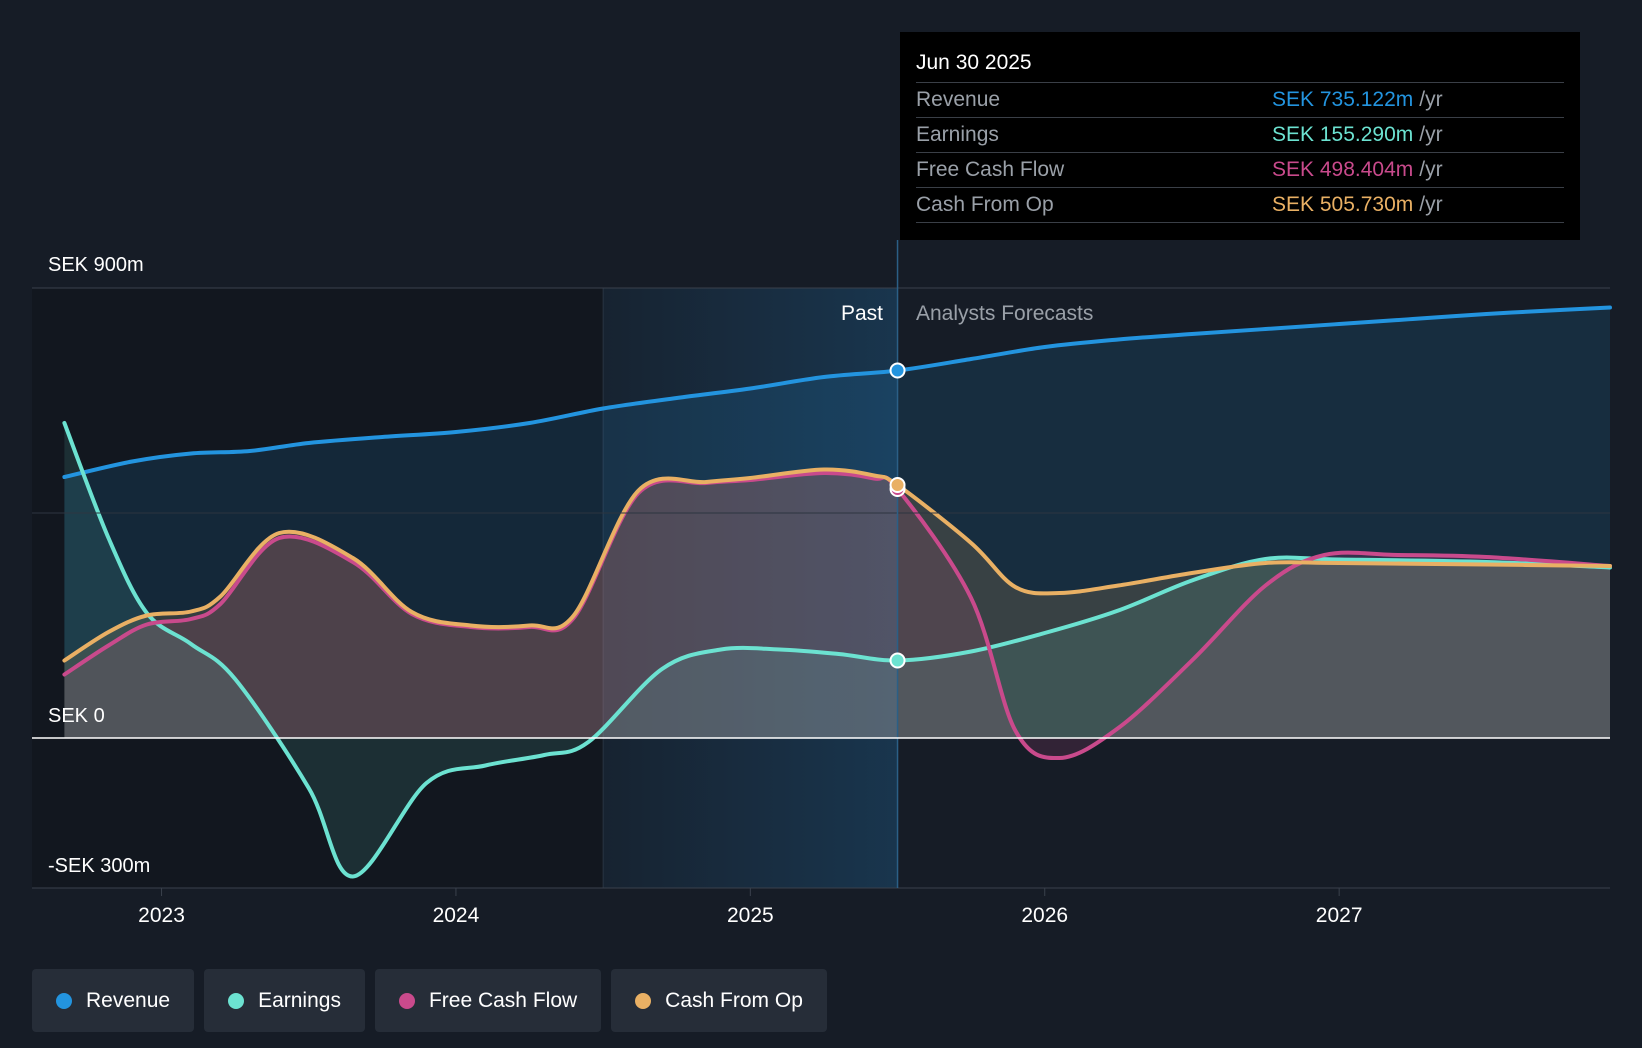 Image resolution: width=1642 pixels, height=1048 pixels. Describe the element at coordinates (957, 134) in the screenshot. I see `tooltip-label: Earnings` at that location.